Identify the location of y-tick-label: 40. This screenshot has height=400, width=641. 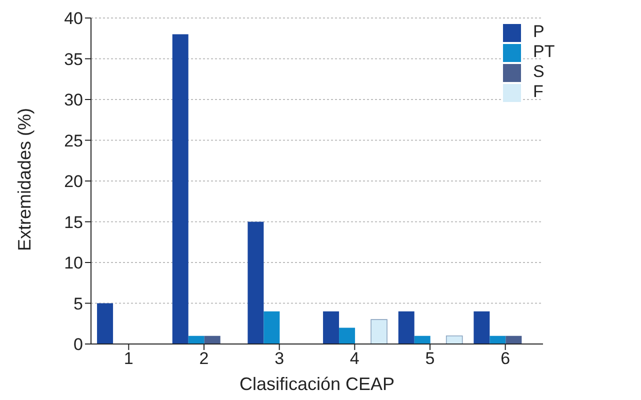
(73, 18).